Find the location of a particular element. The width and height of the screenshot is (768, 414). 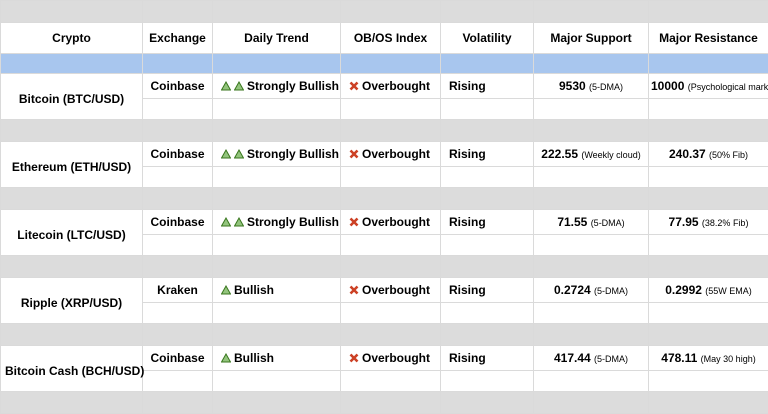

crypto-name: Bitcoin Cash (BCH/USD) is located at coordinates (72, 369).